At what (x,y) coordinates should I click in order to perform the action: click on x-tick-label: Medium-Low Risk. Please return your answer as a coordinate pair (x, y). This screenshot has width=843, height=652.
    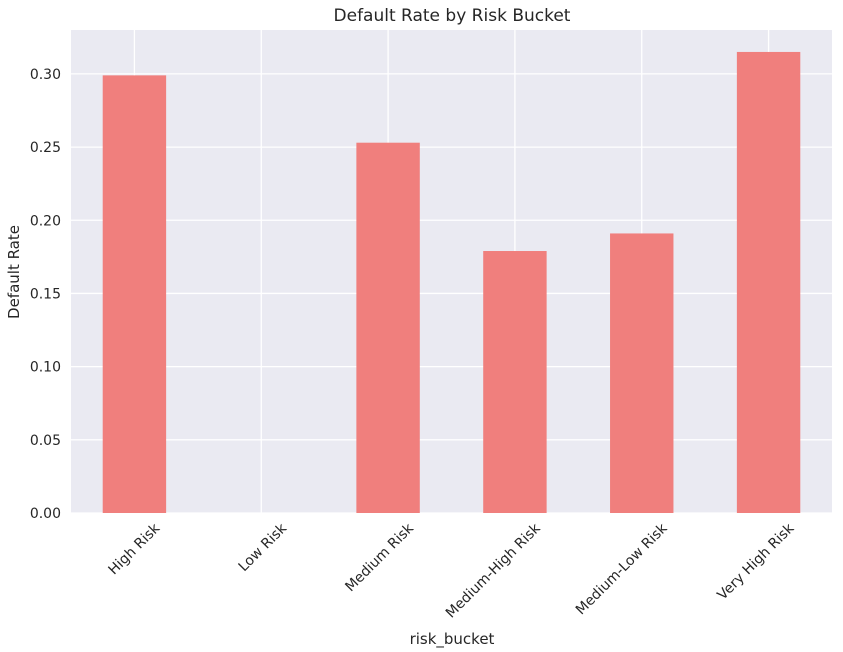
    Looking at the image, I should click on (622, 569).